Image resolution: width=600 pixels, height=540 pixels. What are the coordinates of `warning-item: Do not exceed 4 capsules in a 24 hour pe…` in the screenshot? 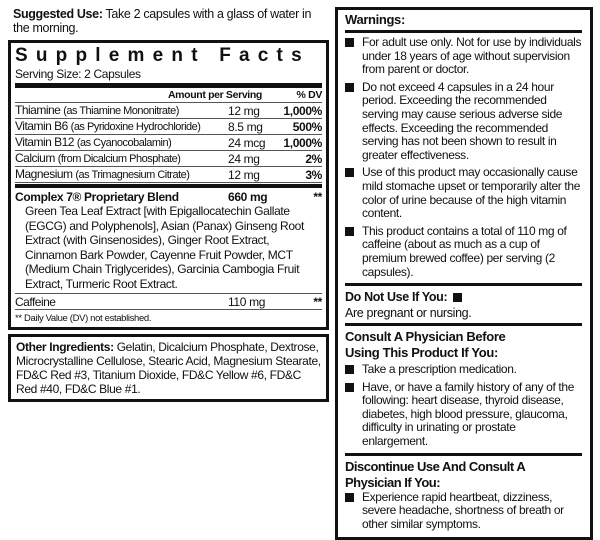 It's located at (463, 121).